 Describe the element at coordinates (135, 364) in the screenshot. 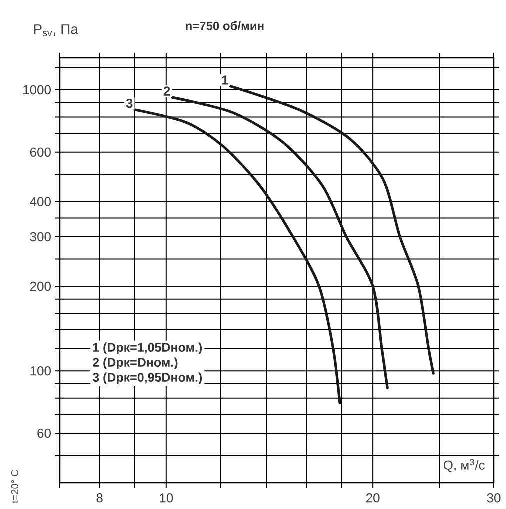

I see `annotation: 2 (Dрк=Dном.)` at that location.